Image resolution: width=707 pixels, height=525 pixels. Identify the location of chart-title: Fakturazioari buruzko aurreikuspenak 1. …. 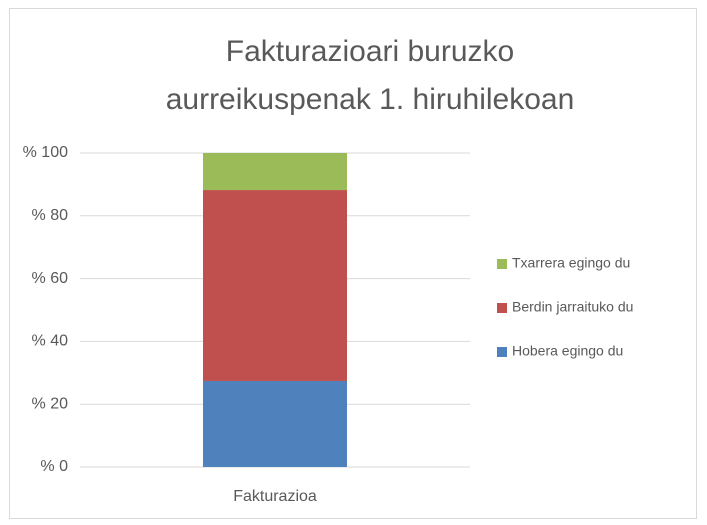
(370, 75).